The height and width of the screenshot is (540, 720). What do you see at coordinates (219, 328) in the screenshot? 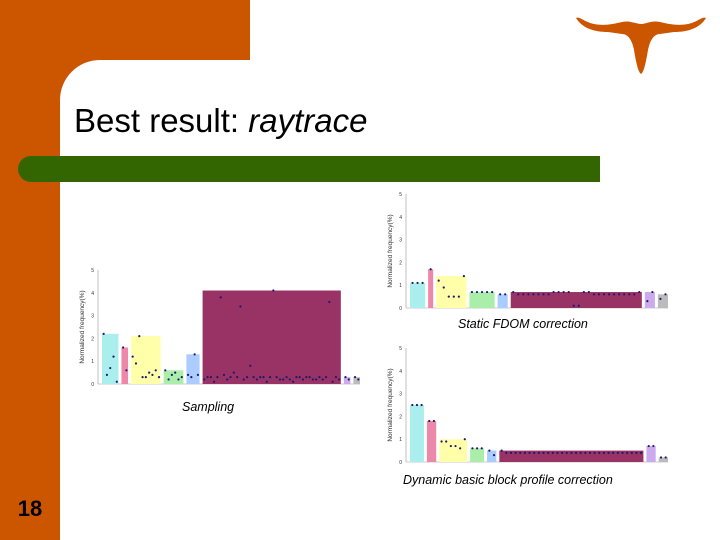
I see `sampling-chart: 0 1 2 3 4 5 Normalized frequency(%)` at bounding box center [219, 328].